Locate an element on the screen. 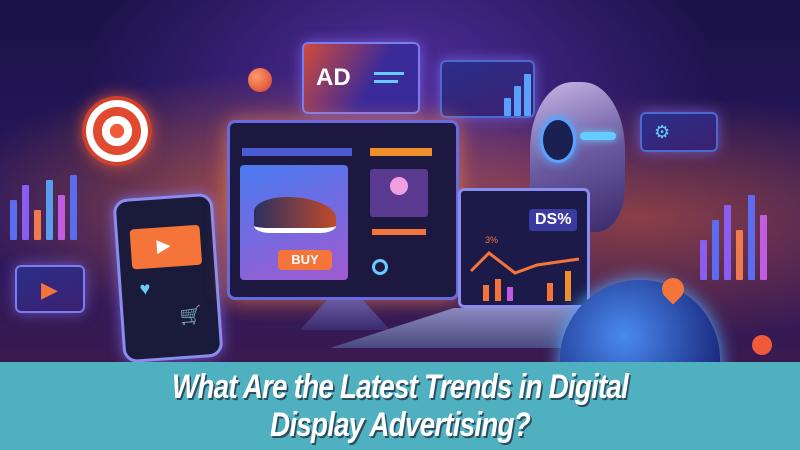 Image resolution: width=800 pixels, height=450 pixels. title-line-2: Display Advertising? is located at coordinates (400, 425).